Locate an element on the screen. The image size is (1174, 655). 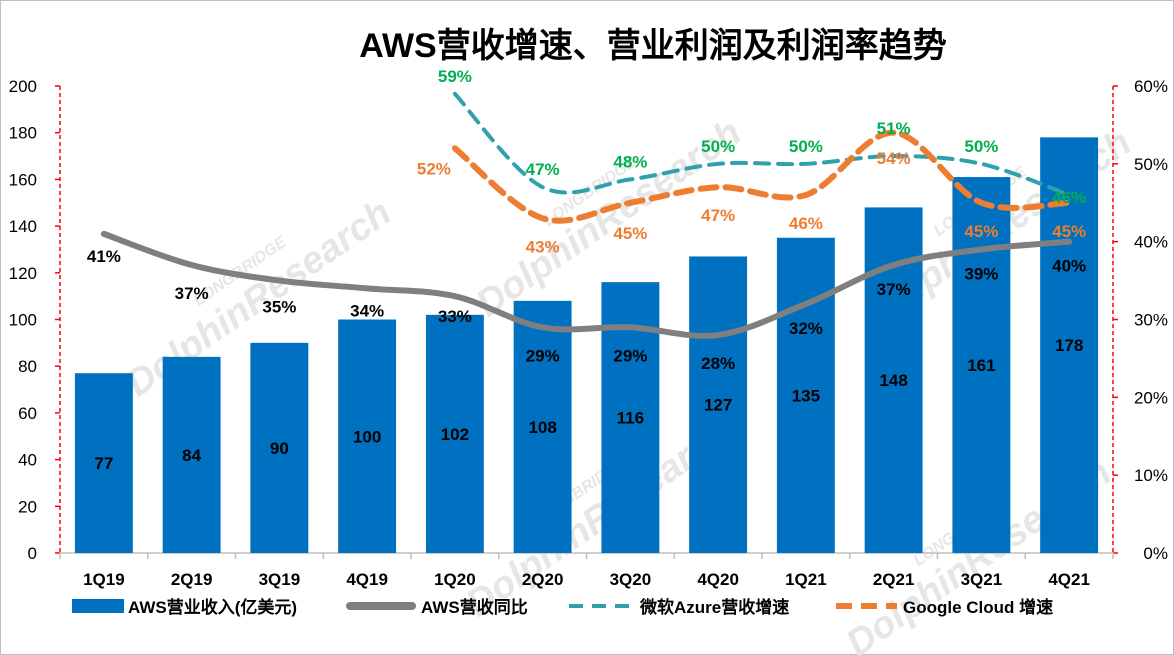
category-label: 3Q19 is located at coordinates (280, 579).